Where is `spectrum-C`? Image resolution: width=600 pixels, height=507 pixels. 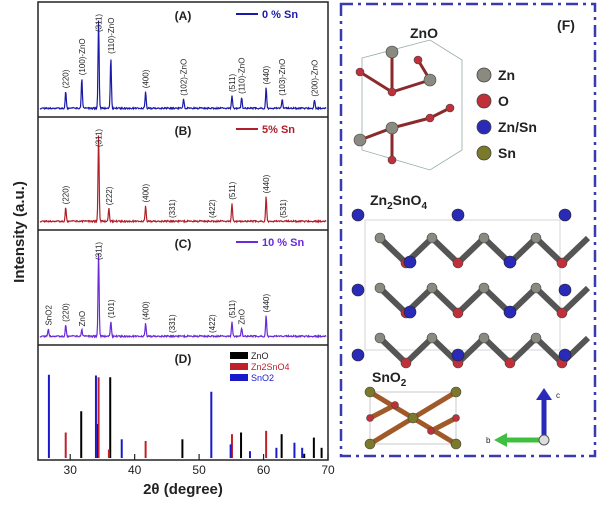
spectrum-C is located at coordinates (183, 296).